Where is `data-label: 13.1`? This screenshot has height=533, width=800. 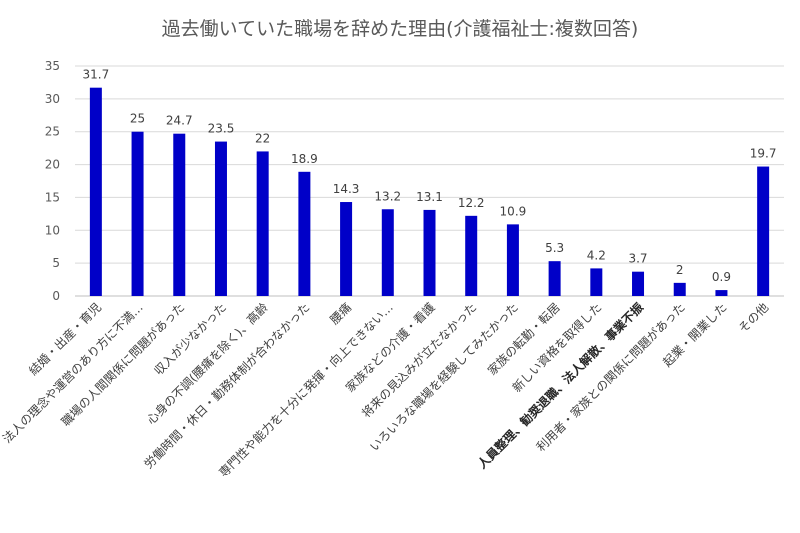 data-label: 13.1 is located at coordinates (429, 197).